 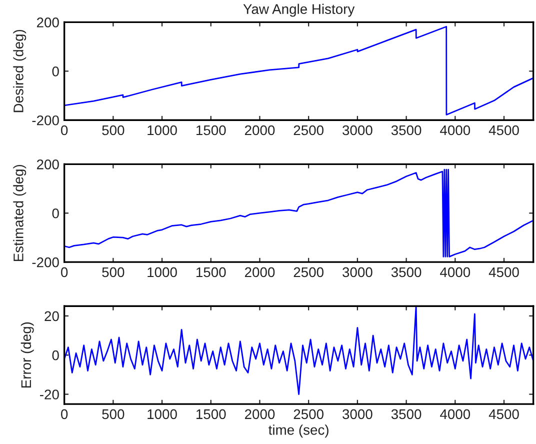 What do you see at coordinates (299, 10) in the screenshot?
I see `chart-title: Yaw Angle History` at bounding box center [299, 10].